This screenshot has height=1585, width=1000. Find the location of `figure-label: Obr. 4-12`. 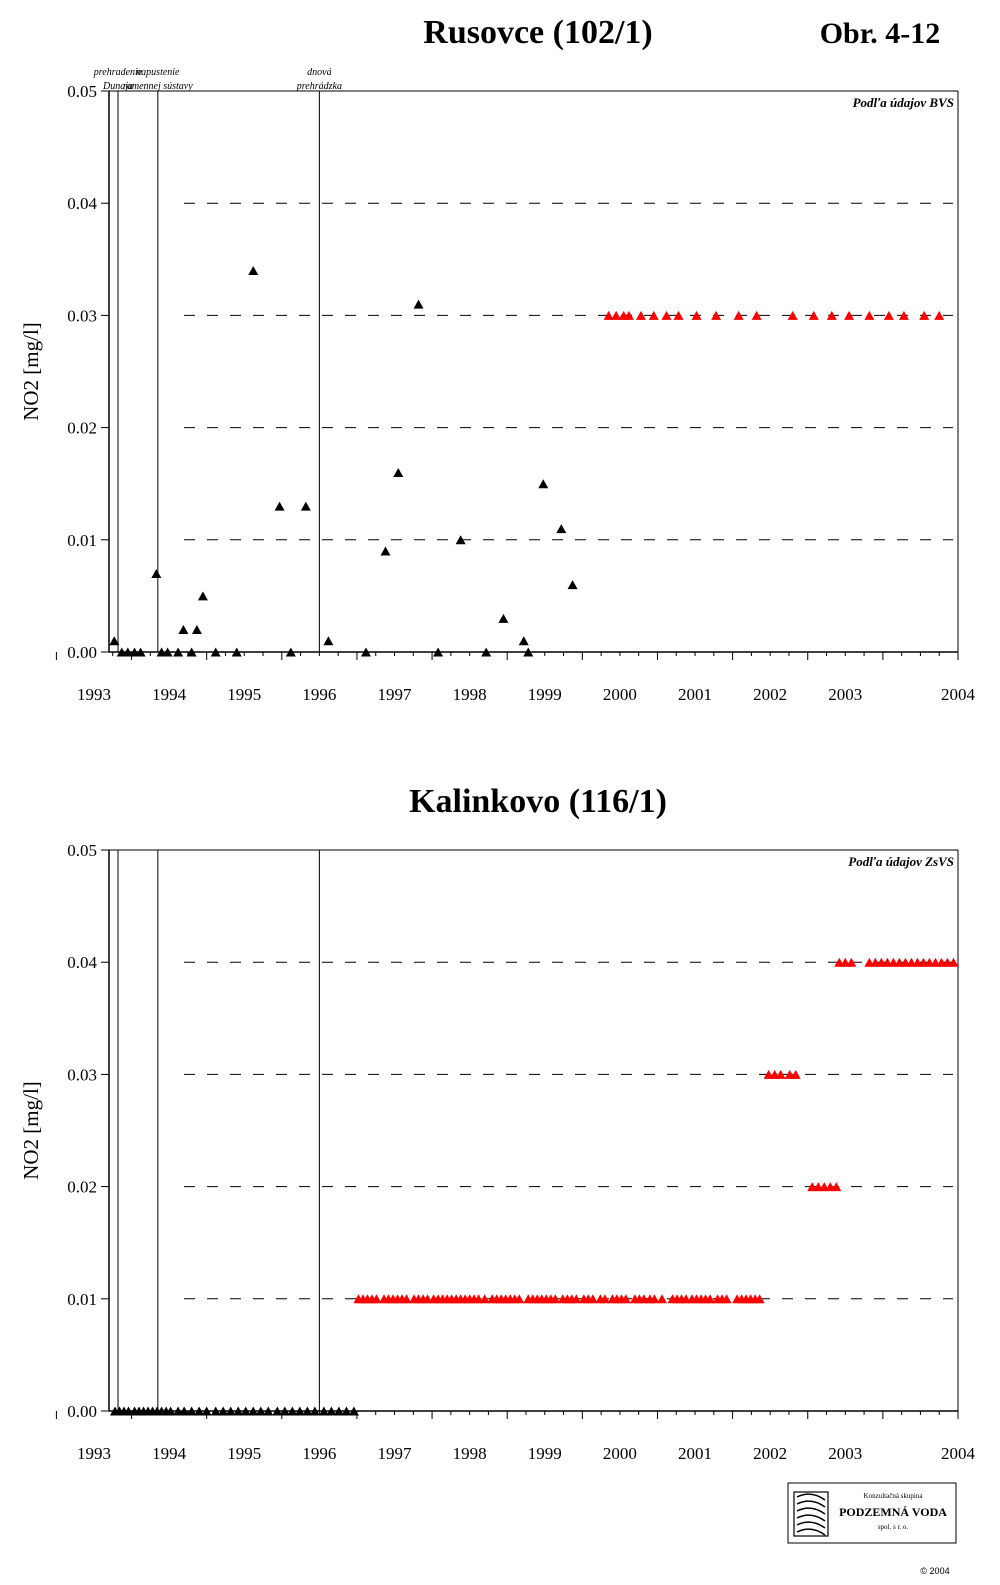

figure-label: Obr. 4-12 is located at coordinates (880, 33).